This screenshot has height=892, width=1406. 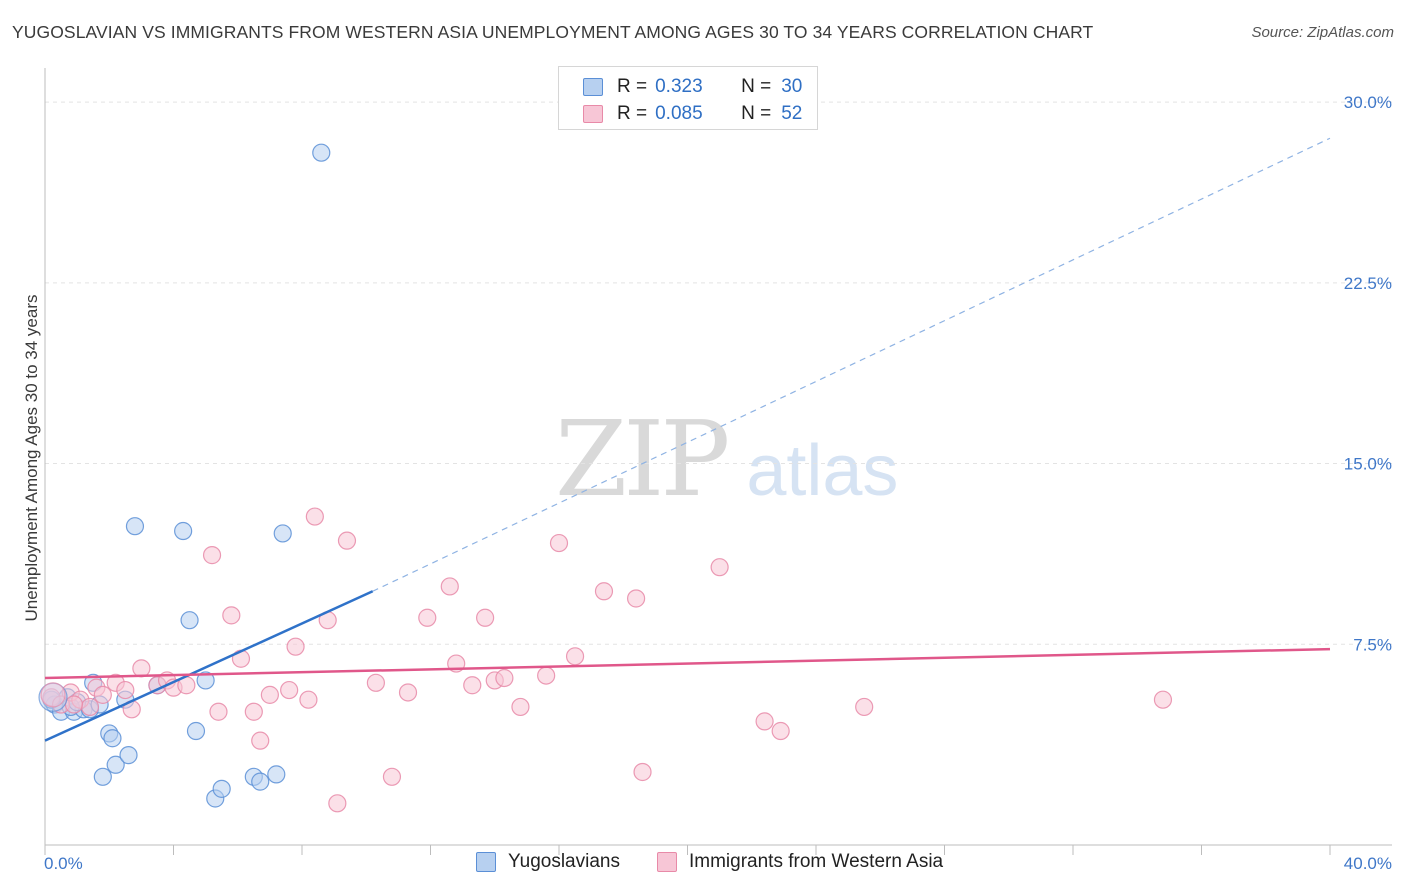 I want to click on series-legend-item-western-asia: Immigrants from Western Asia, so click(x=800, y=862).